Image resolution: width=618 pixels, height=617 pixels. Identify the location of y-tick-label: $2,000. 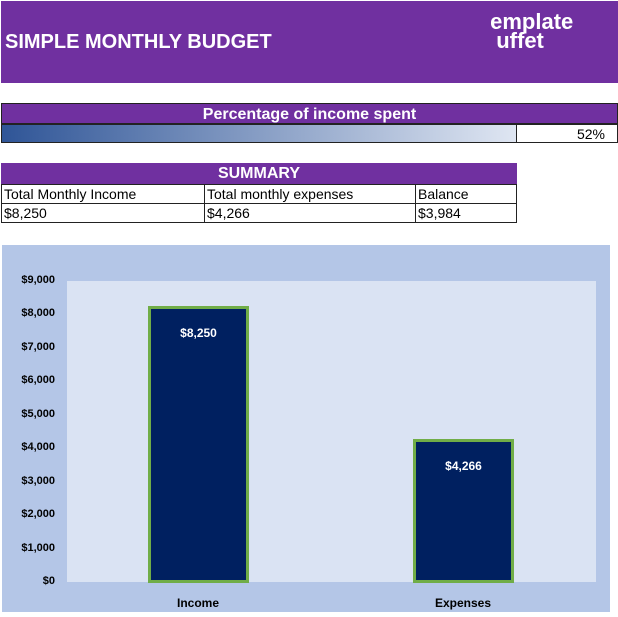
(38, 514).